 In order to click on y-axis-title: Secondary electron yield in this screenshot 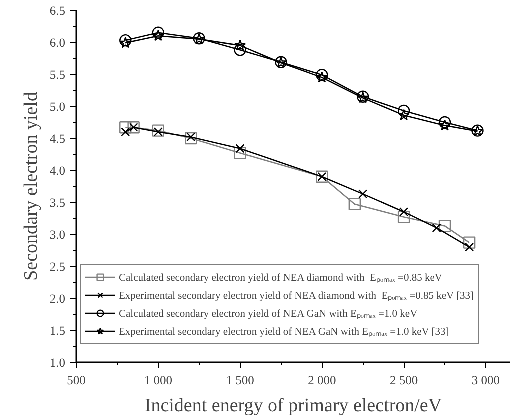, I will do `click(31, 186)`.